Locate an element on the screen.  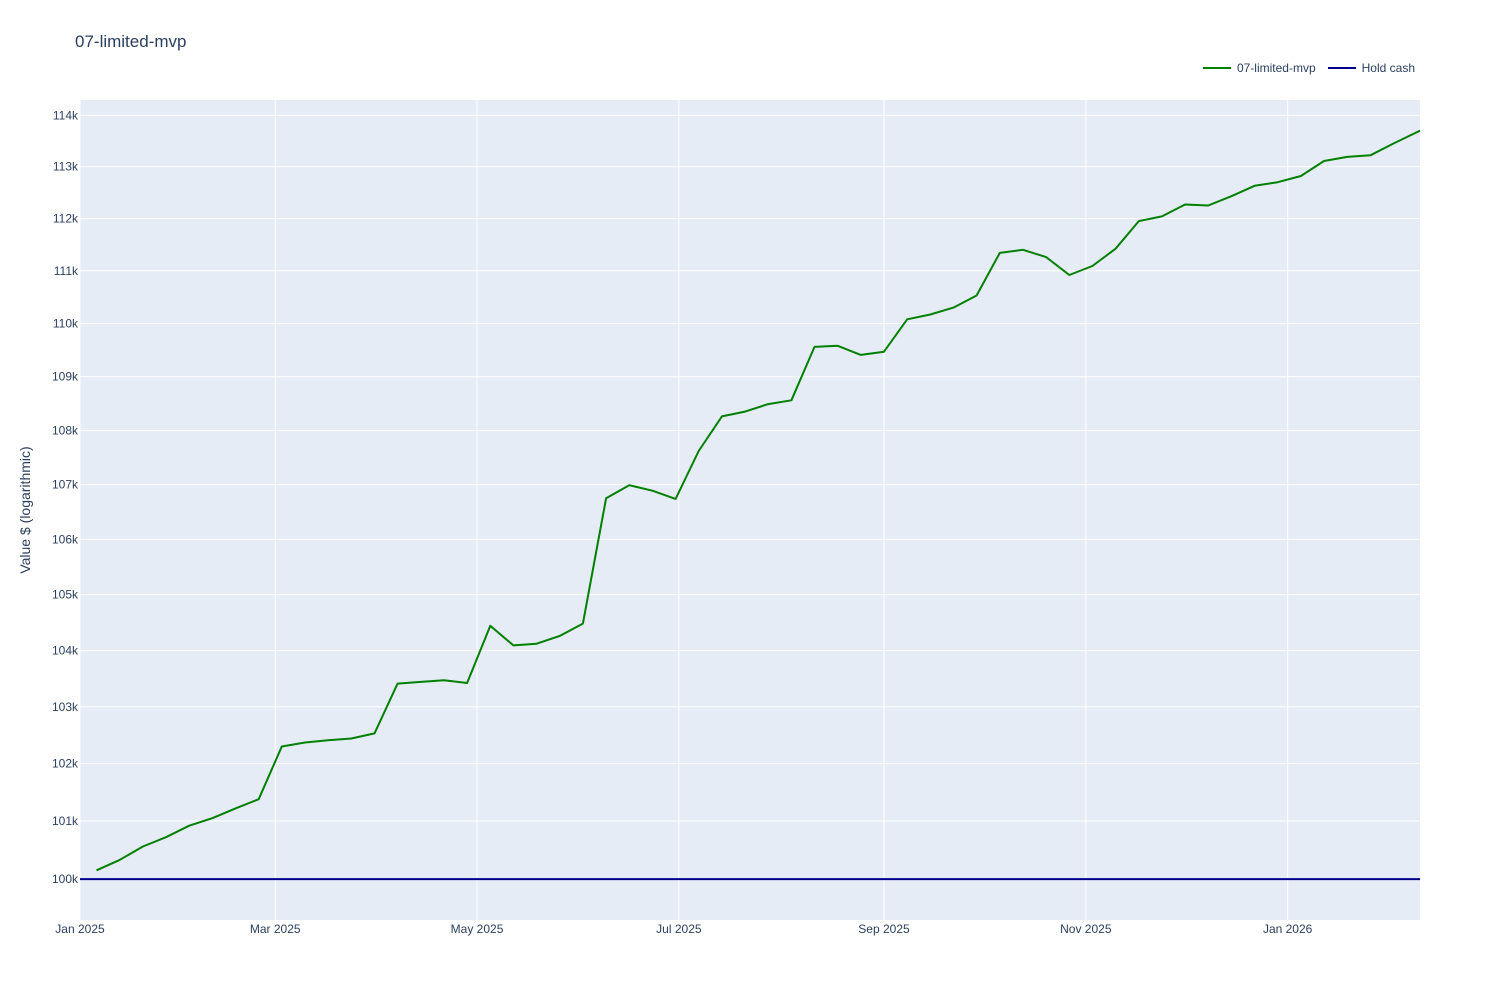
y-tick-label: 109k is located at coordinates (65, 377).